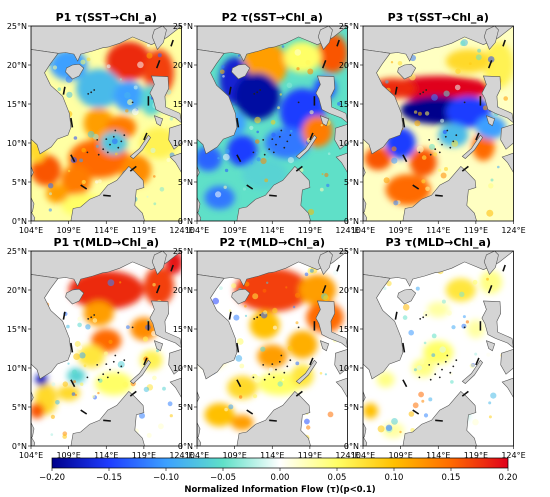 This screenshot has width=550, height=497. Describe the element at coordinates (451, 478) in the screenshot. I see `colorbar-tick-label: 0.15` at that location.